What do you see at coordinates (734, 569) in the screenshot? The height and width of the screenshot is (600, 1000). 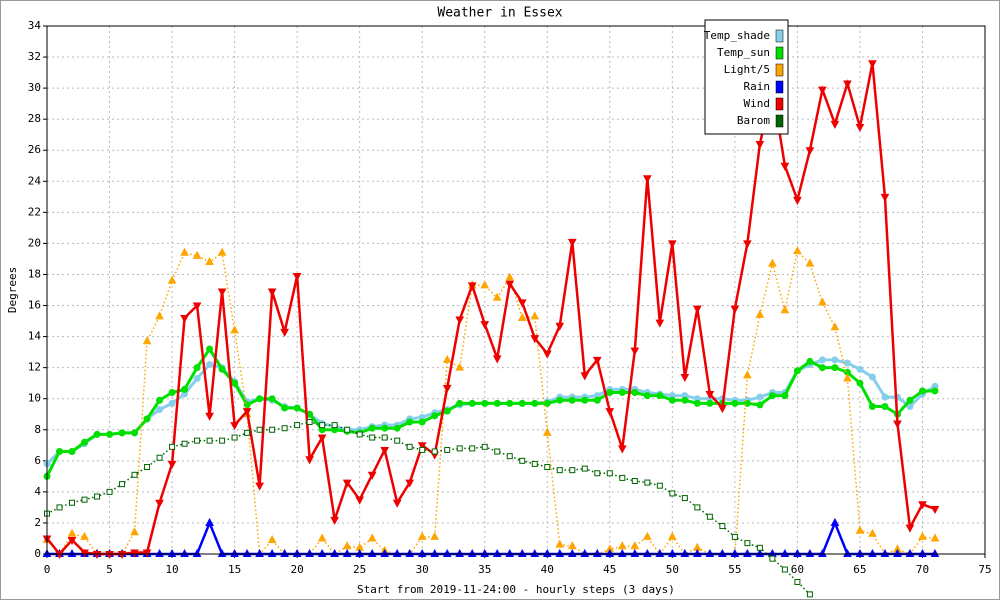 I see `x-tick-label: 55` at bounding box center [734, 569].